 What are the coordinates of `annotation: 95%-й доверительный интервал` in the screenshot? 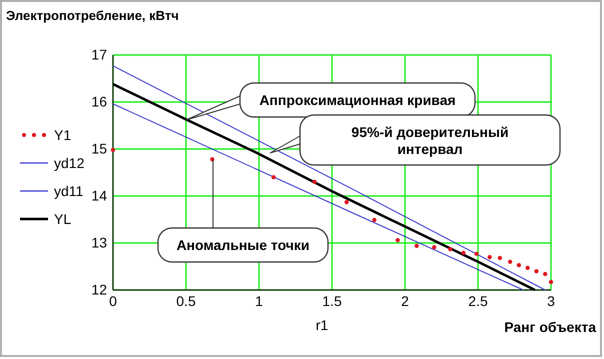 It's located at (430, 140).